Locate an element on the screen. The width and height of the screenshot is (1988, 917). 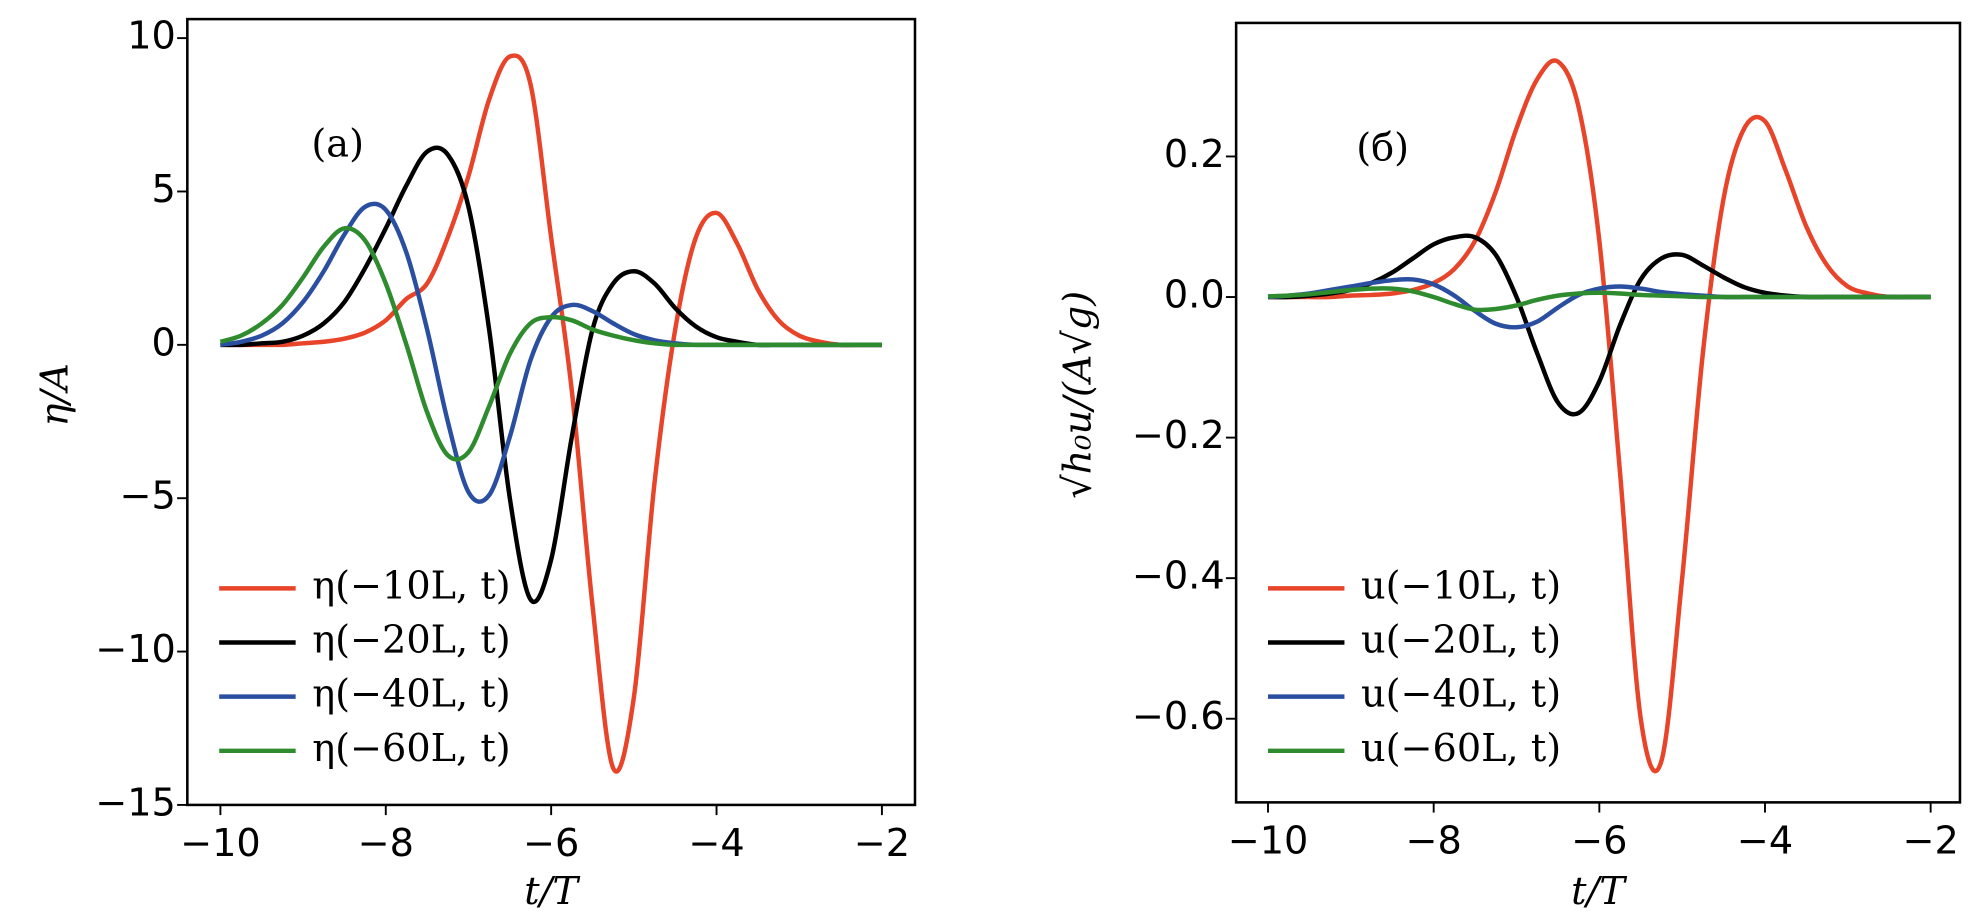
legend-label: η(−60L, t) is located at coordinates (411, 749).